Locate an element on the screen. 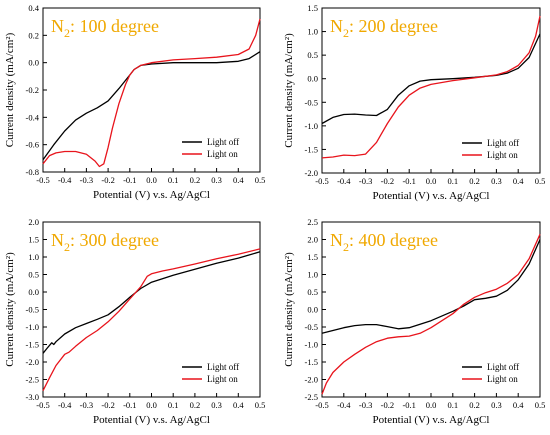 The height and width of the screenshot is (435, 550). y-tick-label: -0.6 is located at coordinates (32, 145).